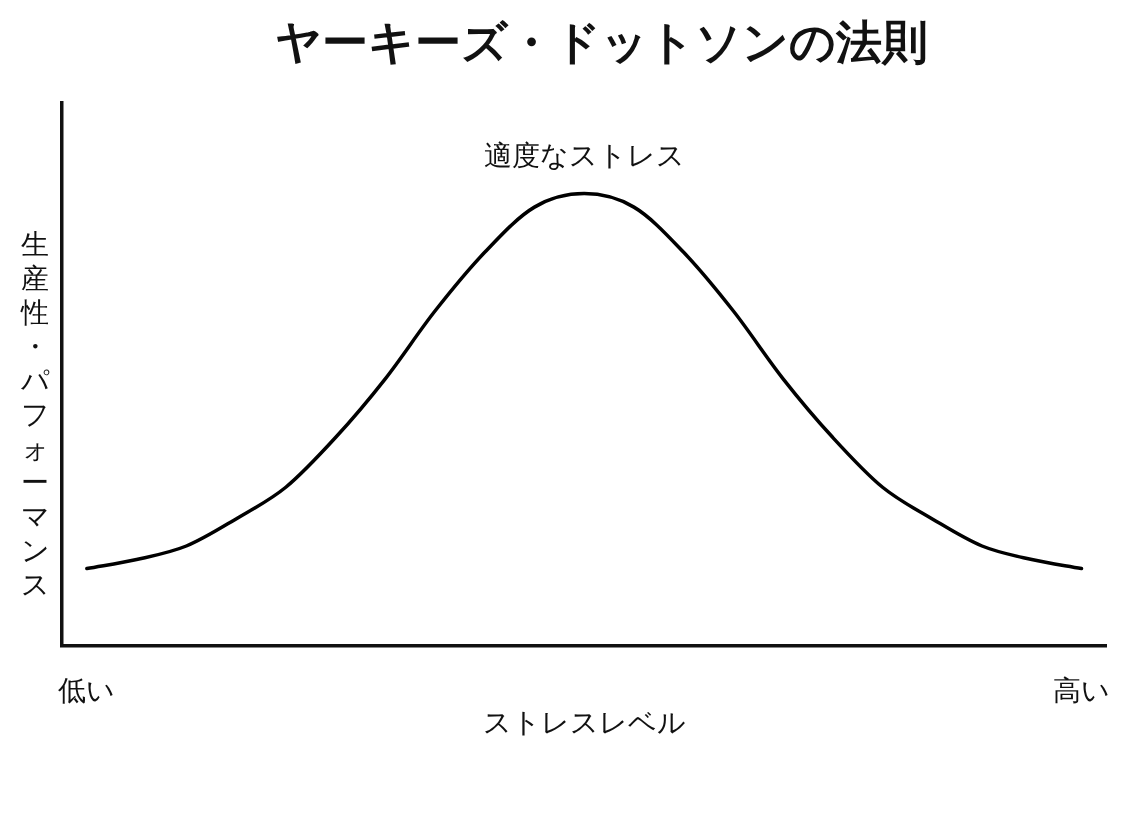 This screenshot has height=829, width=1140. I want to click on x-tick-label: 高い, so click(1081, 690).